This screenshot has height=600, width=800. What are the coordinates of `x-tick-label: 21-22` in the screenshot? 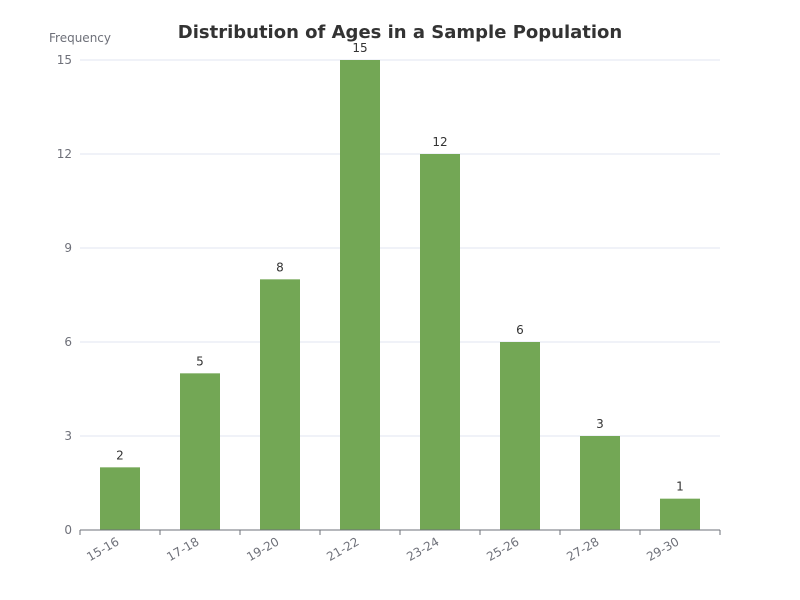 It's located at (342, 549).